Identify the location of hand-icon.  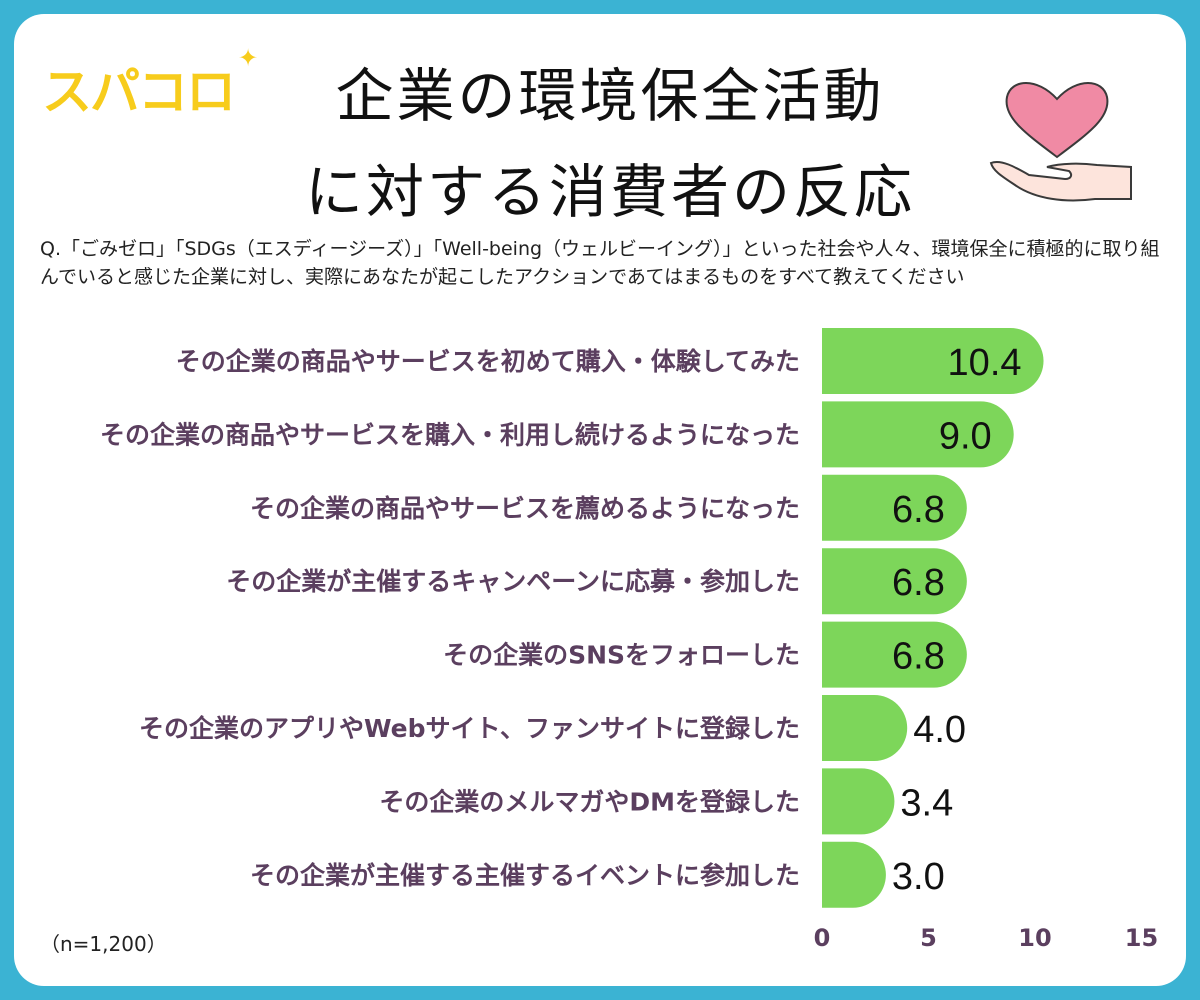
(1060, 181).